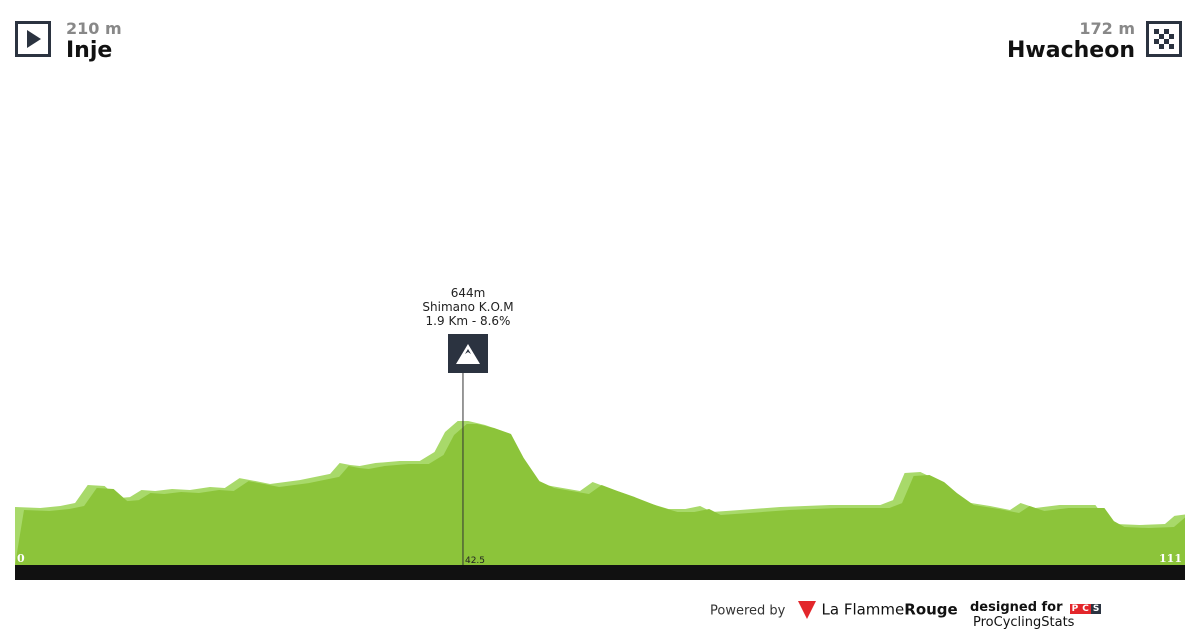 The width and height of the screenshot is (1200, 630). I want to click on kom-name: Shimano K.O.M, so click(468, 307).